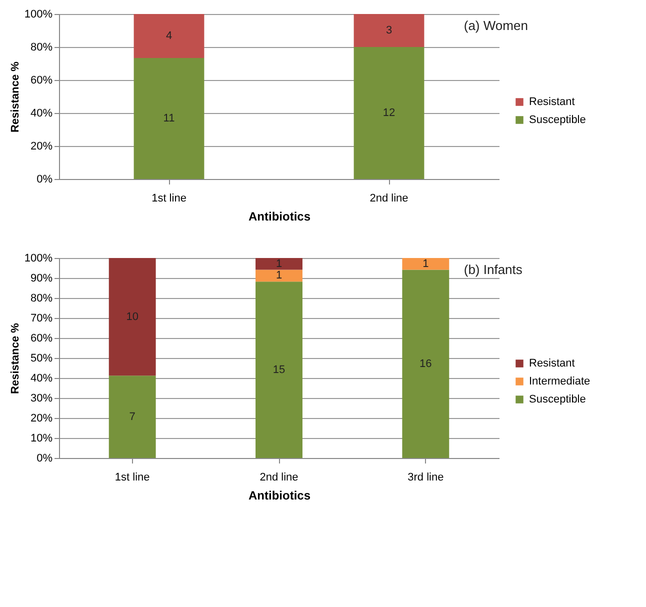 The width and height of the screenshot is (646, 607). I want to click on annotation: 3, so click(389, 30).